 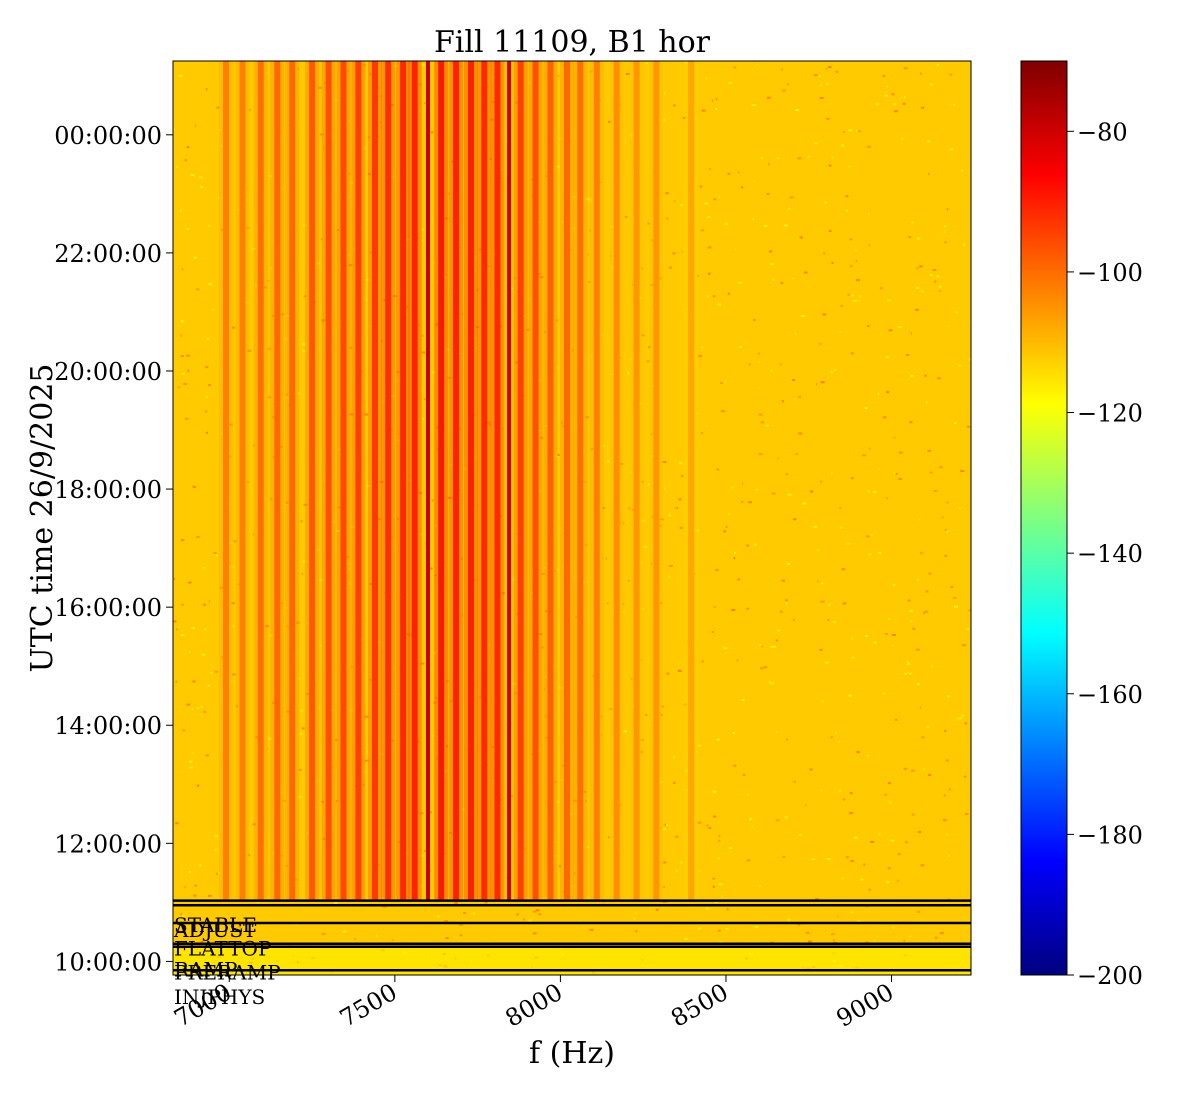 What do you see at coordinates (108, 372) in the screenshot?
I see `y-tick-label: 20:00:00` at bounding box center [108, 372].